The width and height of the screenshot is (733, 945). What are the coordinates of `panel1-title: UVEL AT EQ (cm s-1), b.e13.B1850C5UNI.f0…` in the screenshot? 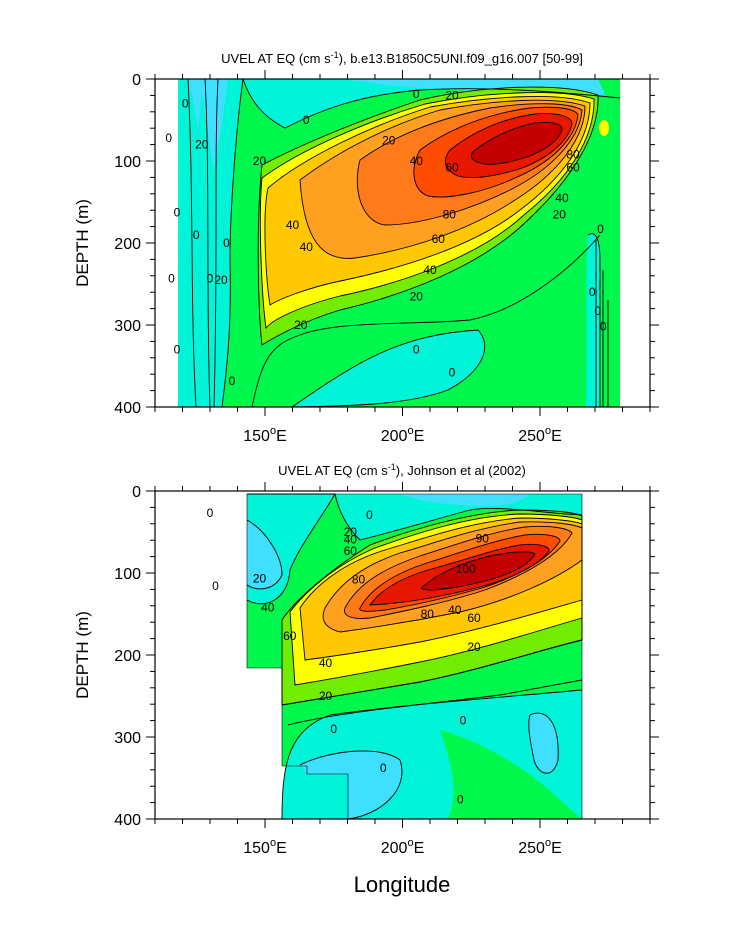 It's located at (402, 58).